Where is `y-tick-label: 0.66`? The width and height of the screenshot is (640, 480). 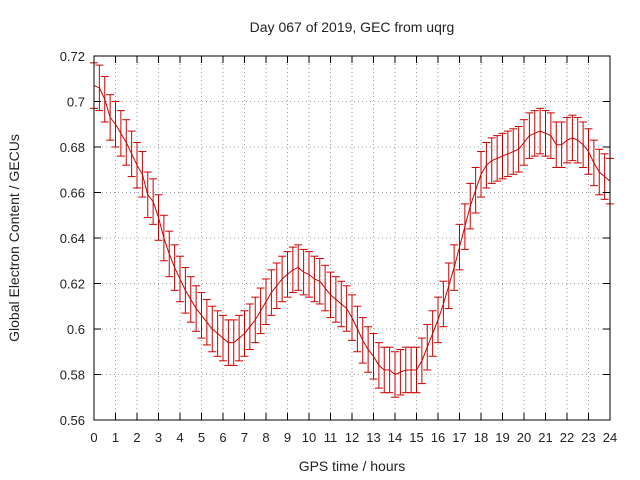
y-tick-label: 0.66 is located at coordinates (72, 193).